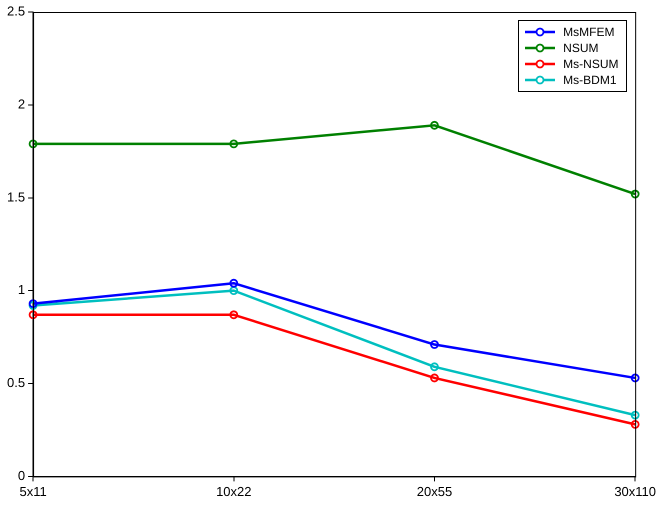  What do you see at coordinates (635, 491) in the screenshot?
I see `x-tick-label: 30x110` at bounding box center [635, 491].